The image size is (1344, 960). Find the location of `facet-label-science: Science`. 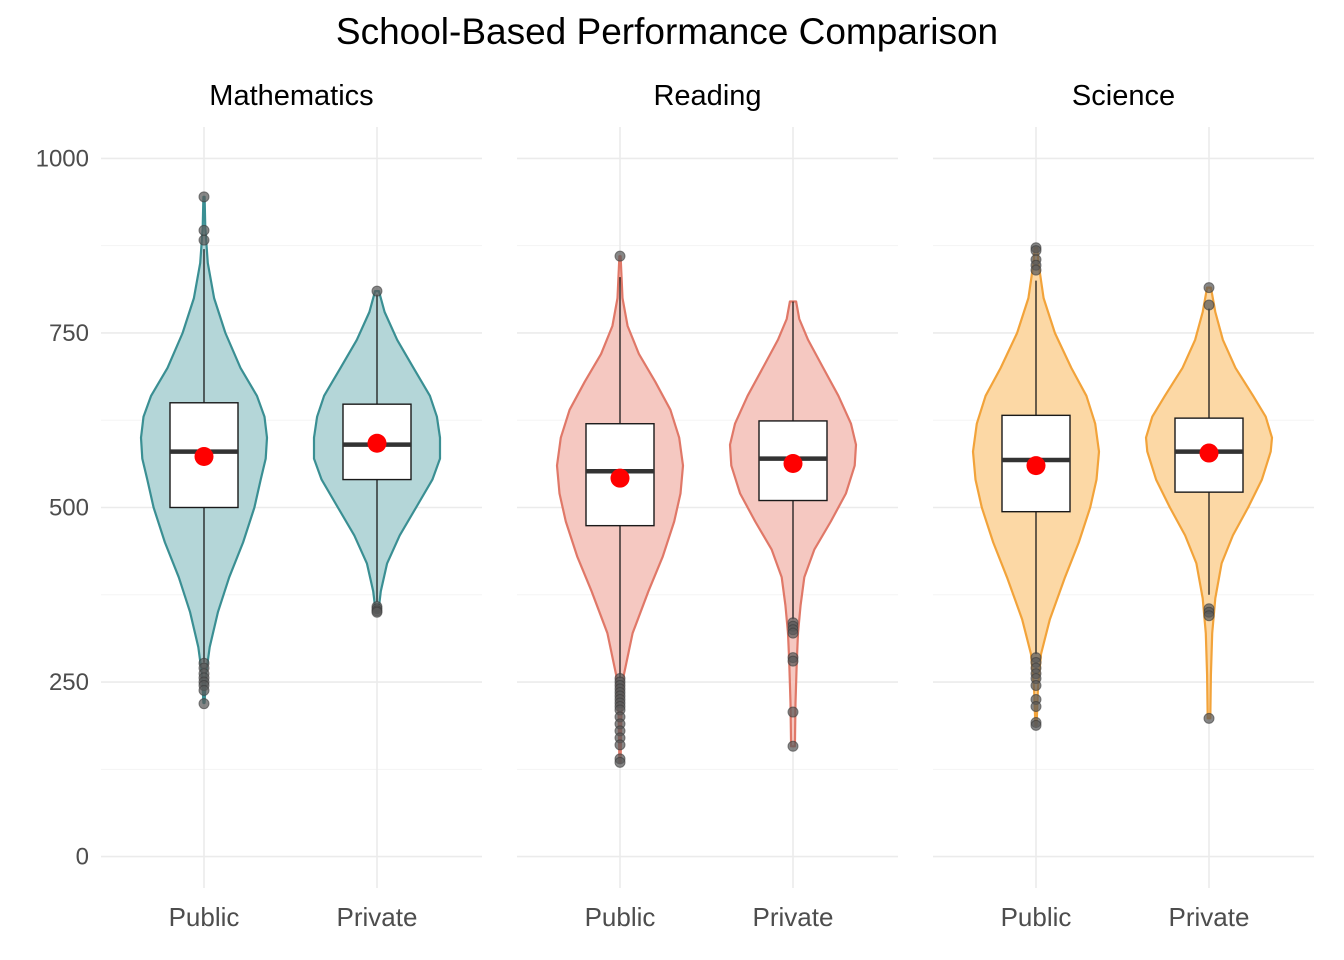

facet-label-science: Science is located at coordinates (1123, 96).